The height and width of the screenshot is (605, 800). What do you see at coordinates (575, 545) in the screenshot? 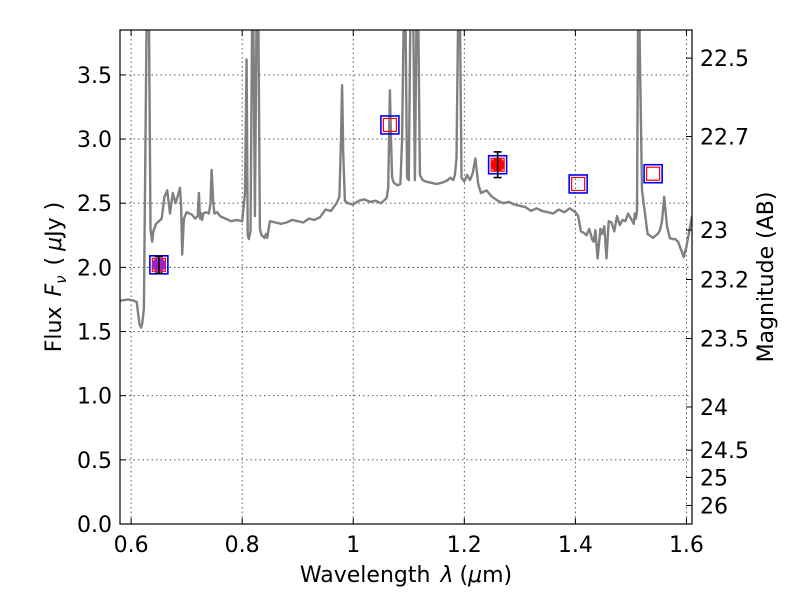
I see `x-tick-label: 1.4` at bounding box center [575, 545].